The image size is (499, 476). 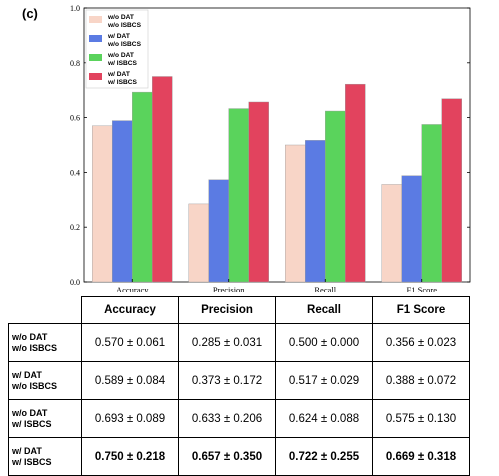 What do you see at coordinates (324, 310) in the screenshot?
I see `table-header: Recall` at bounding box center [324, 310].